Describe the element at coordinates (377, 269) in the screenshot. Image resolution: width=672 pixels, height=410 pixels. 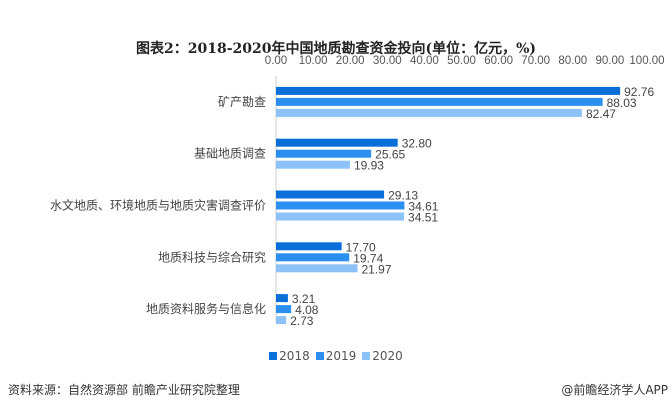
I see `data-label: 21.97` at that location.